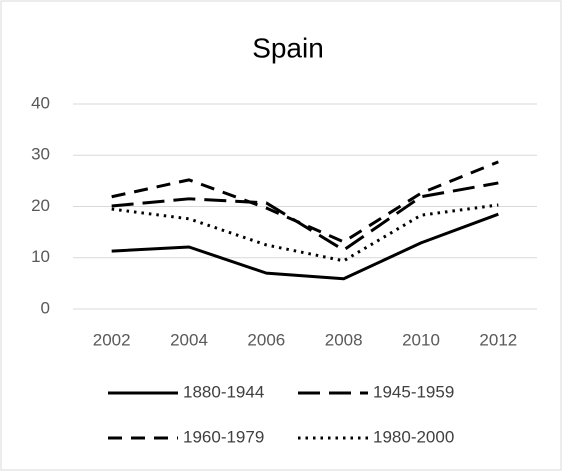 The image size is (563, 472). Describe the element at coordinates (344, 339) in the screenshot. I see `x-tick-label: 2008` at that location.